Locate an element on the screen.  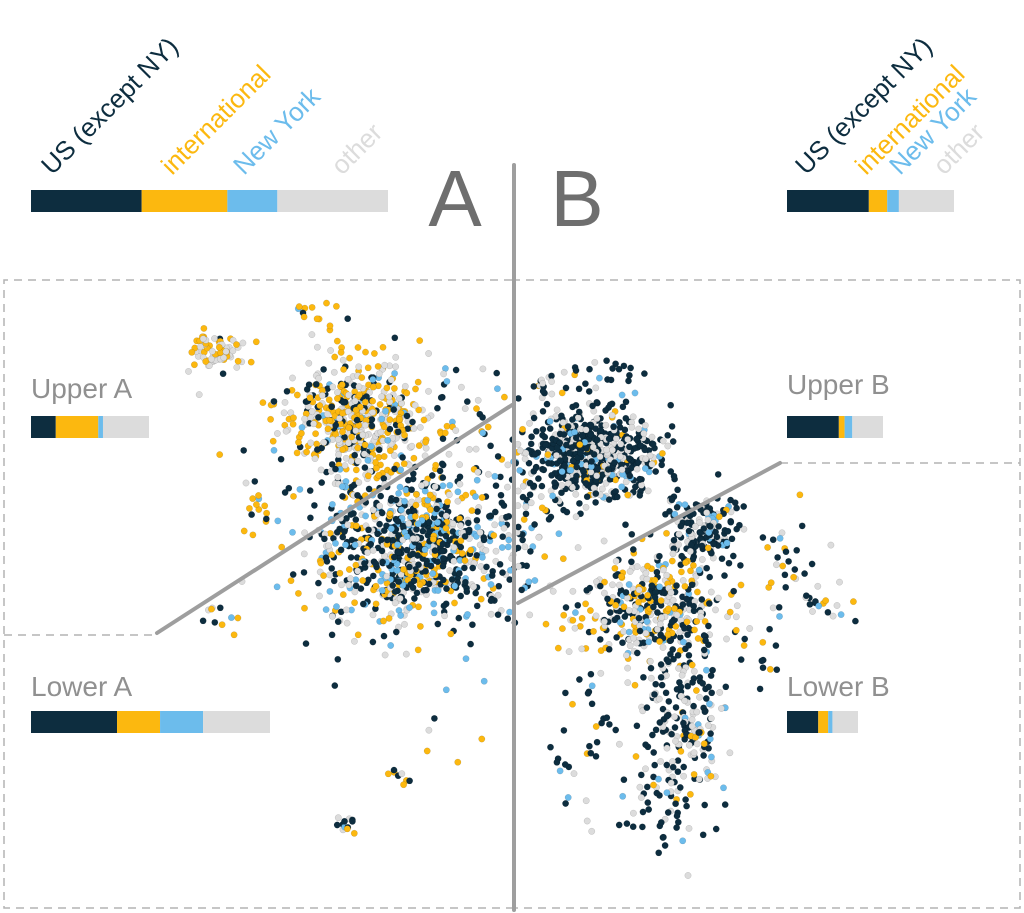
bar-group-a-segment-us is located at coordinates (86, 201).